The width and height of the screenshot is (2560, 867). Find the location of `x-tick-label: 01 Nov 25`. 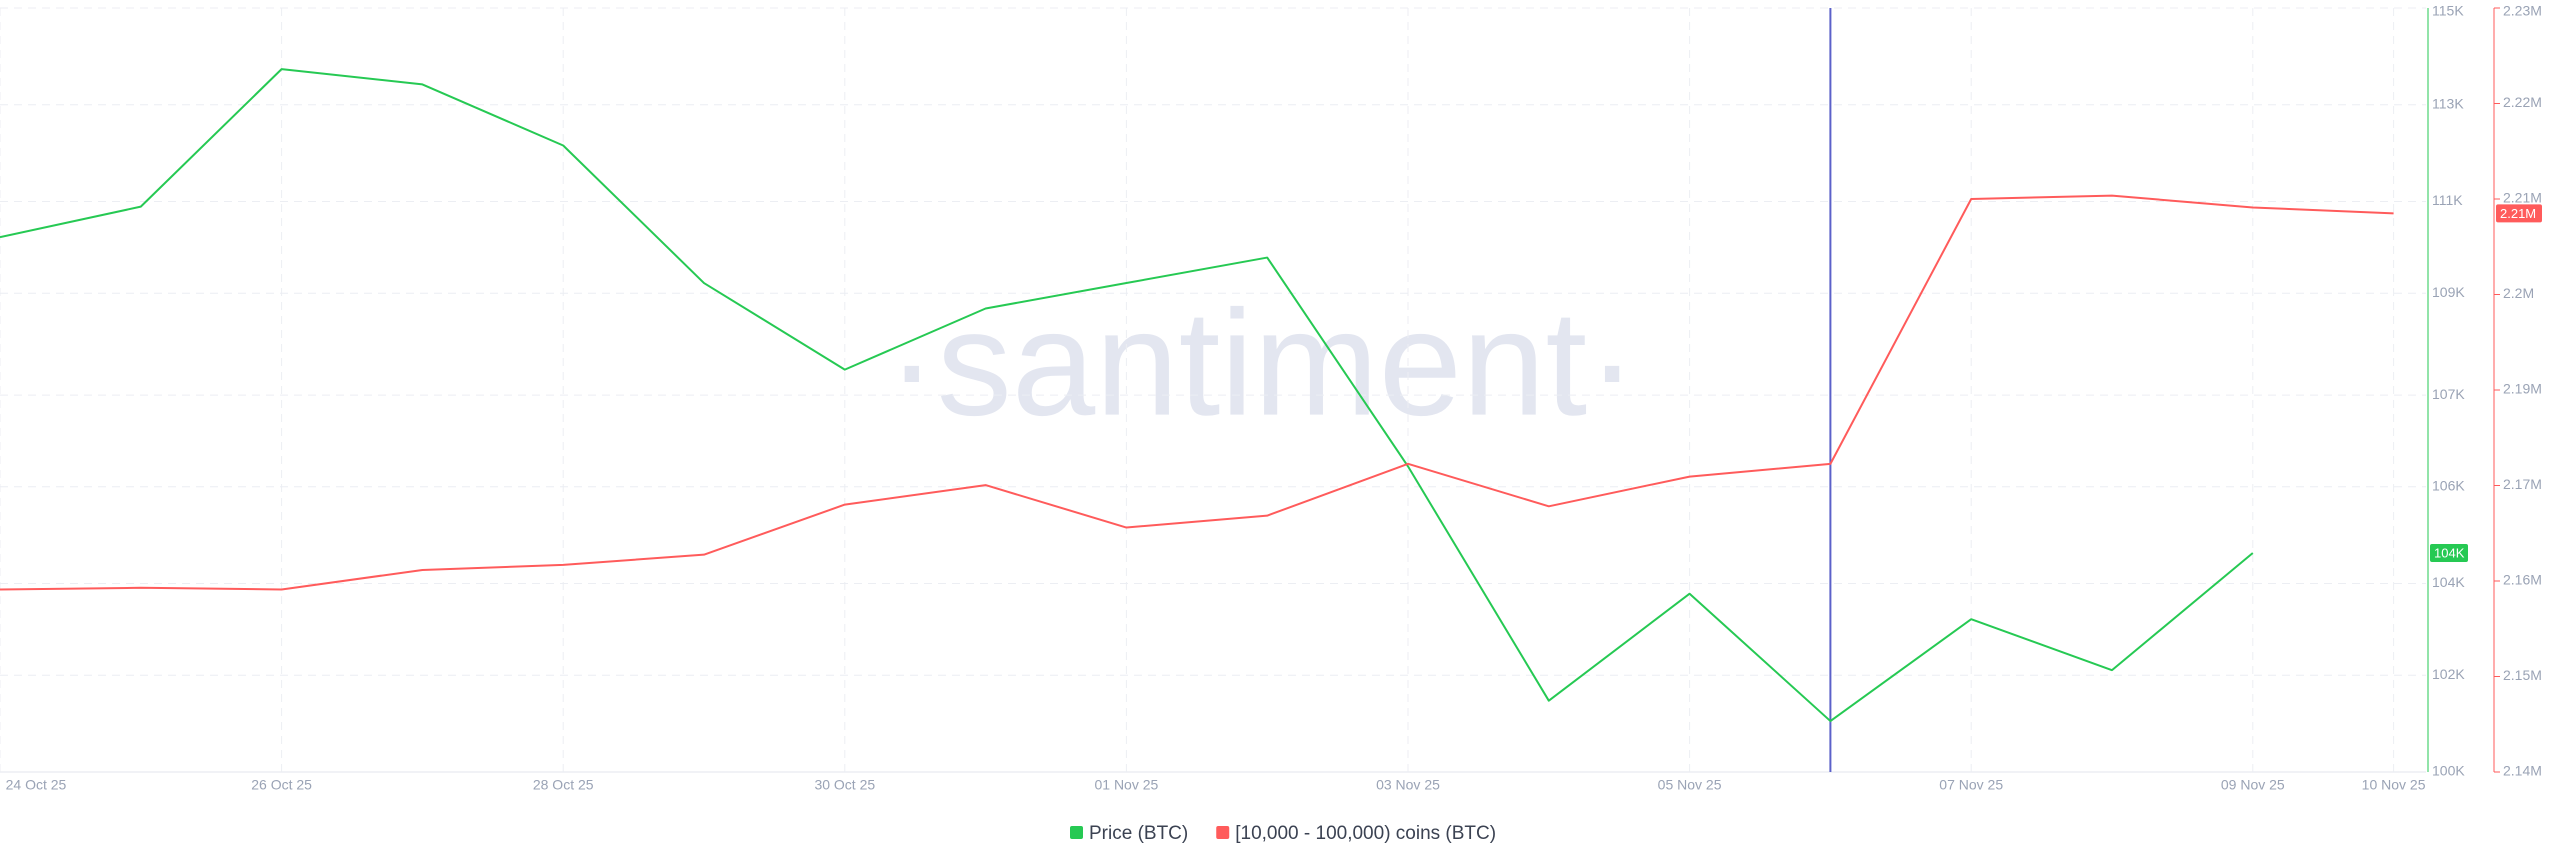

x-tick-label: 01 Nov 25 is located at coordinates (1126, 785).